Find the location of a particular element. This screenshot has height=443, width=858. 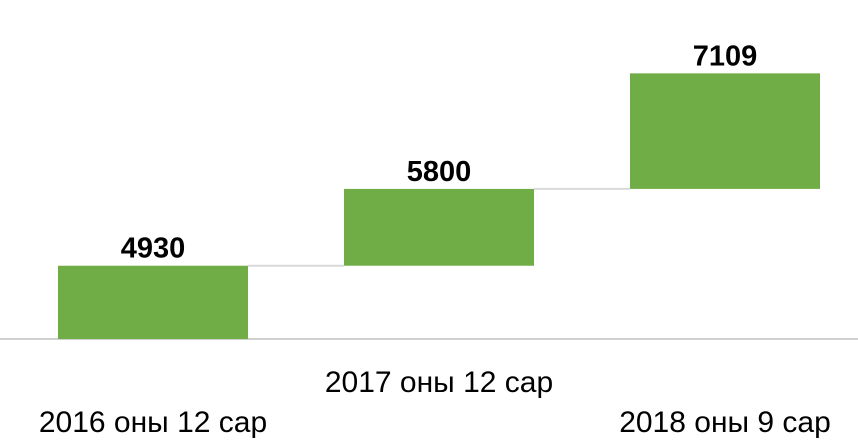

x-tick-label: 2018 оны 9 сар is located at coordinates (725, 422).